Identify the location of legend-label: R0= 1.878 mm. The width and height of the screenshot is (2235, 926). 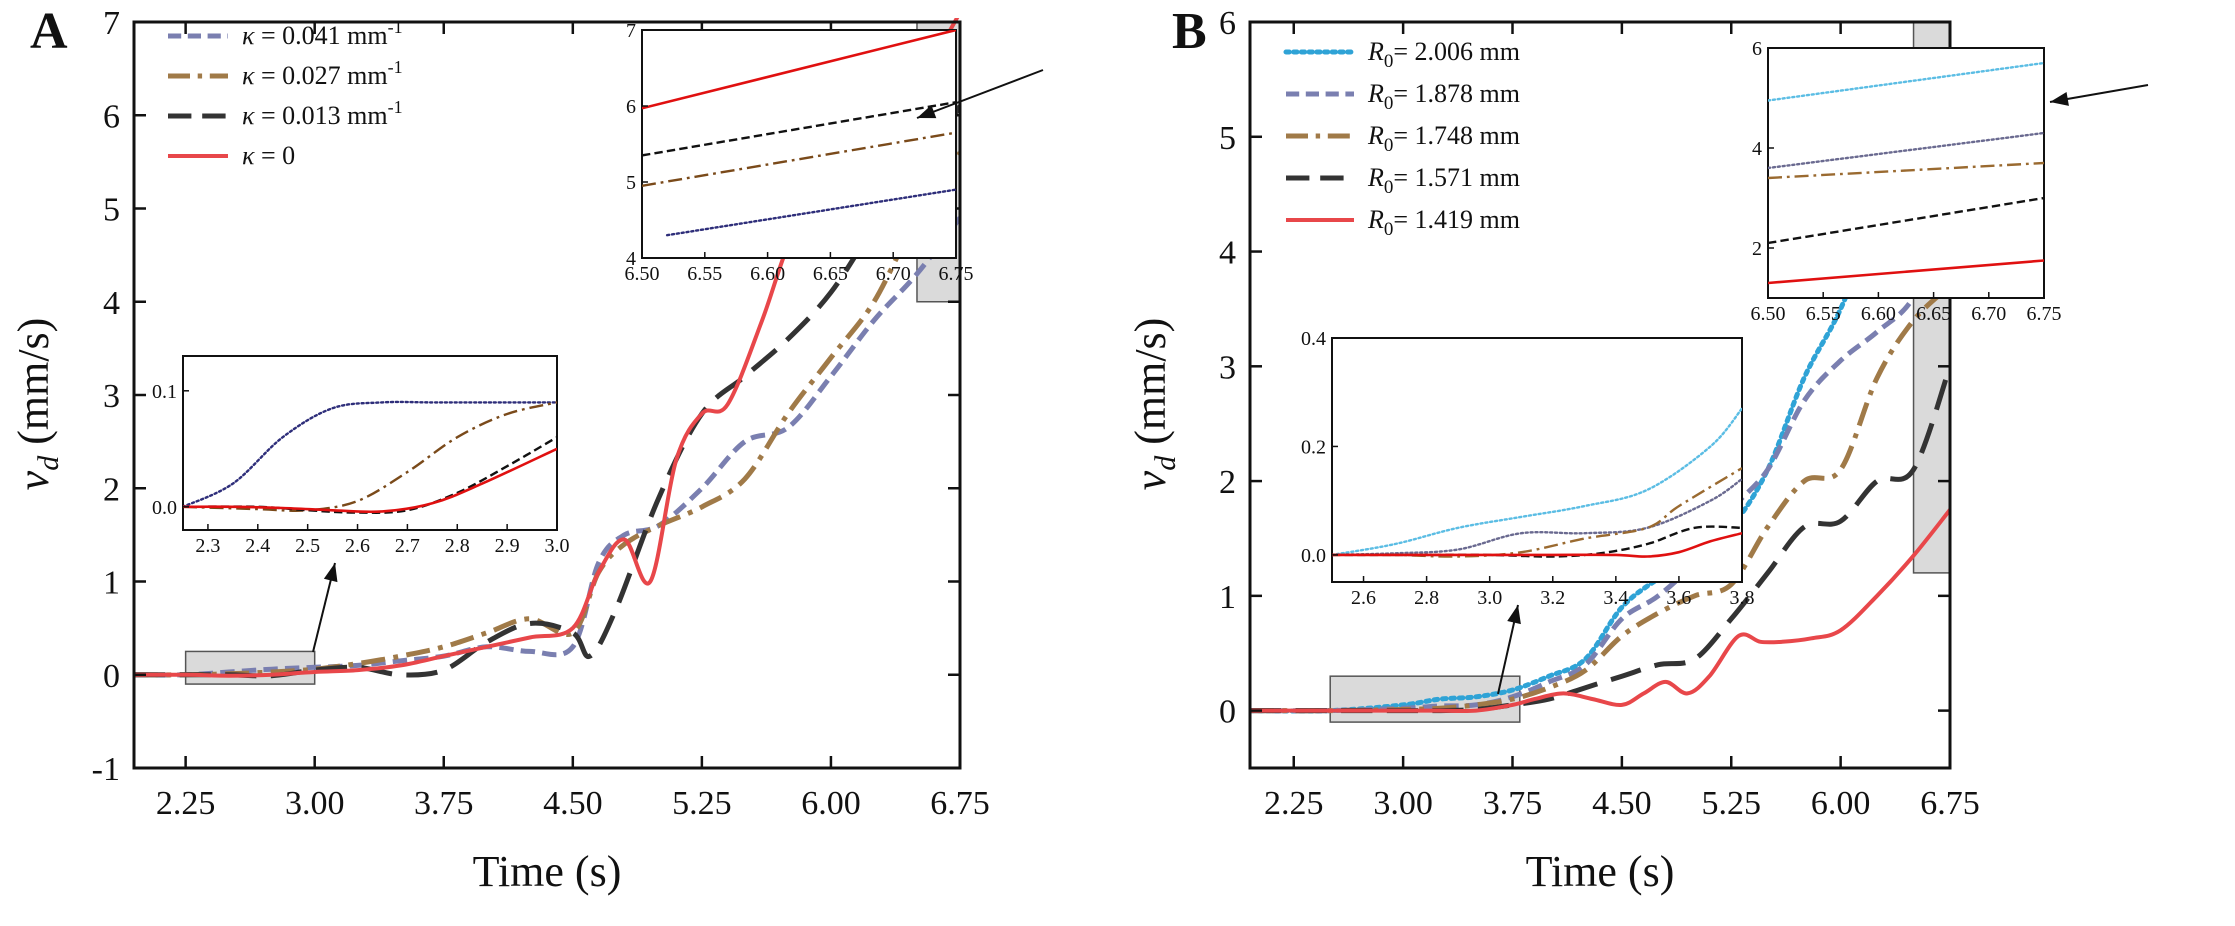
(1443, 96).